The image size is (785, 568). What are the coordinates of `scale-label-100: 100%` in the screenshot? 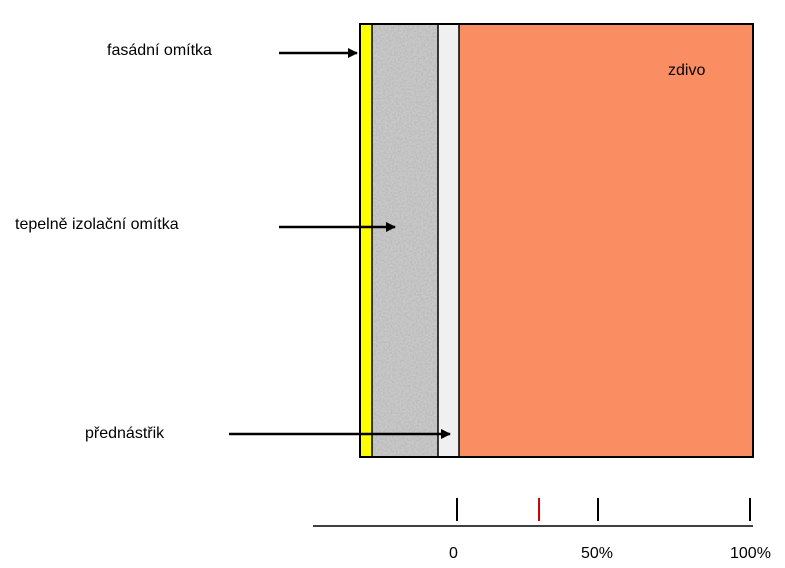 It's located at (750, 553).